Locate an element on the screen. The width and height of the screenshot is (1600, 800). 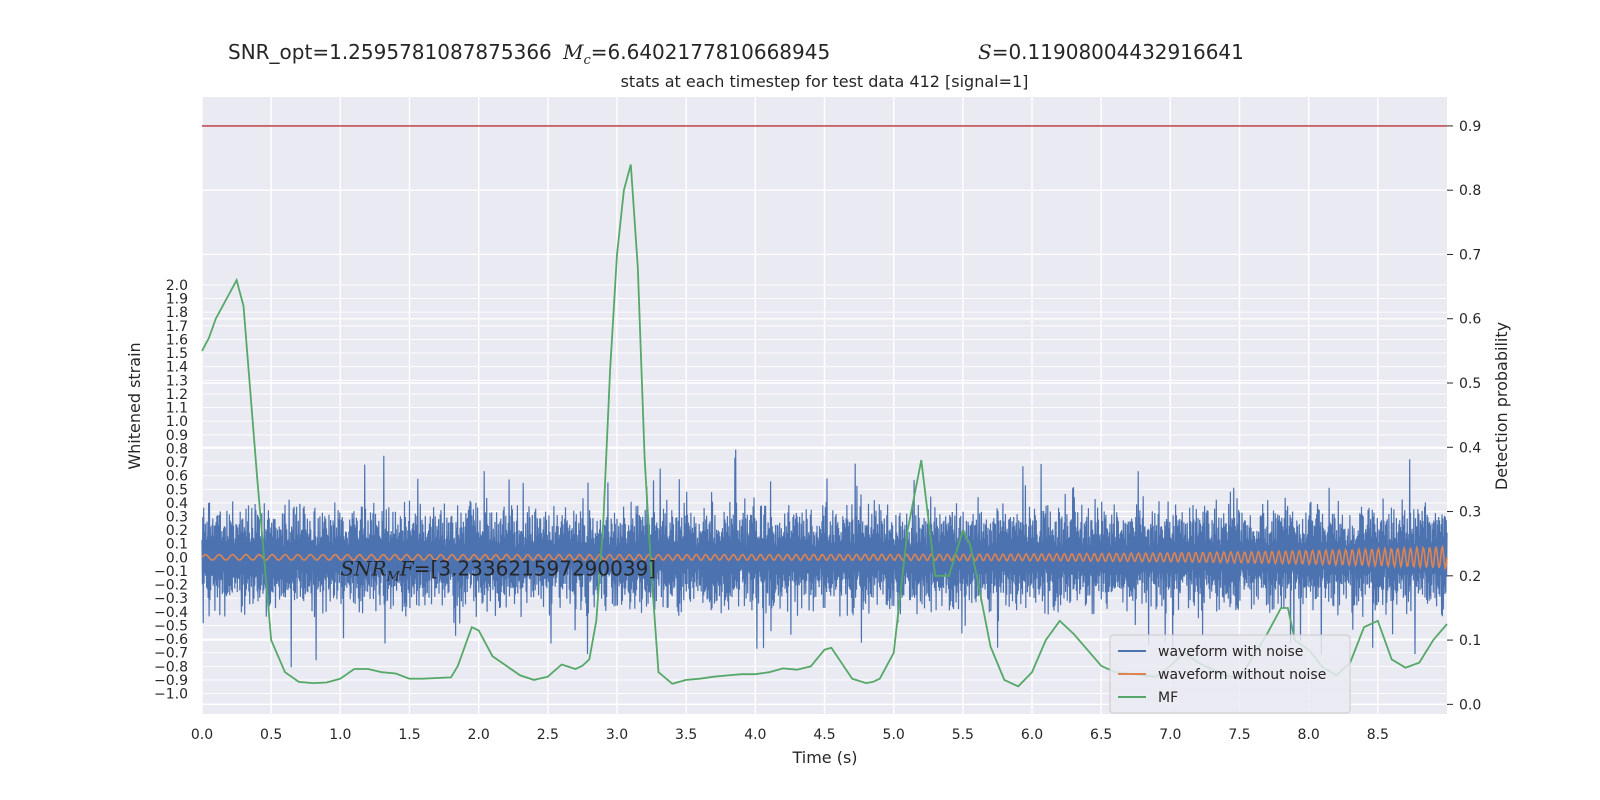
left-tick-label: 1.6 is located at coordinates (177, 340).